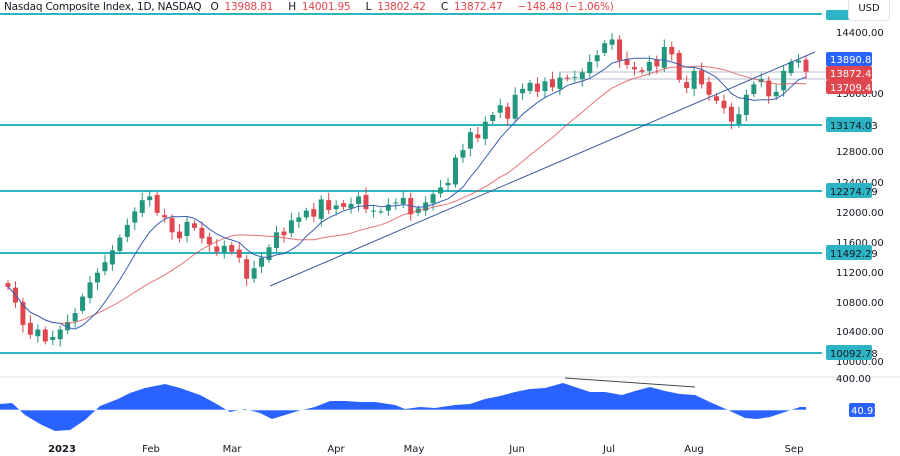 The image size is (900, 456). Describe the element at coordinates (853, 379) in the screenshot. I see `osc-axis-tick: 400.00` at that location.